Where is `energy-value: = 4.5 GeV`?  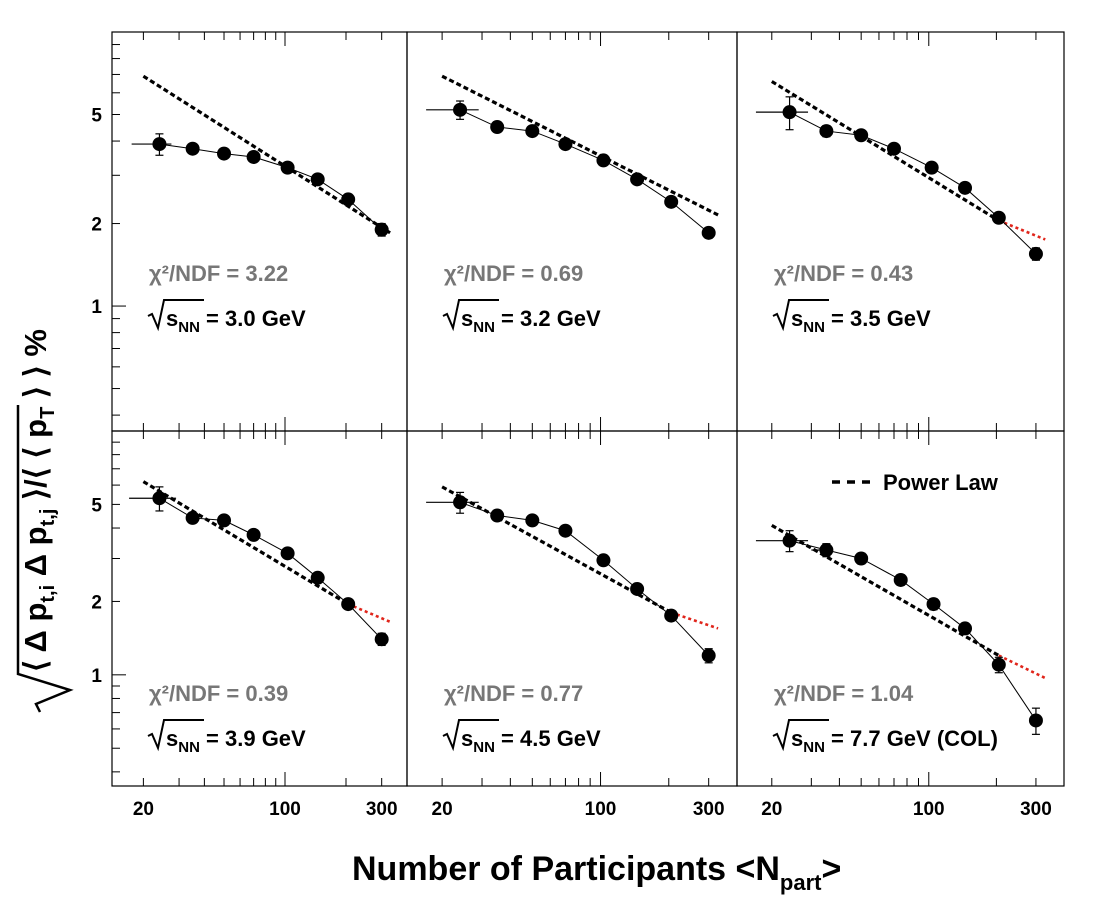
energy-value: = 4.5 GeV is located at coordinates (548, 738).